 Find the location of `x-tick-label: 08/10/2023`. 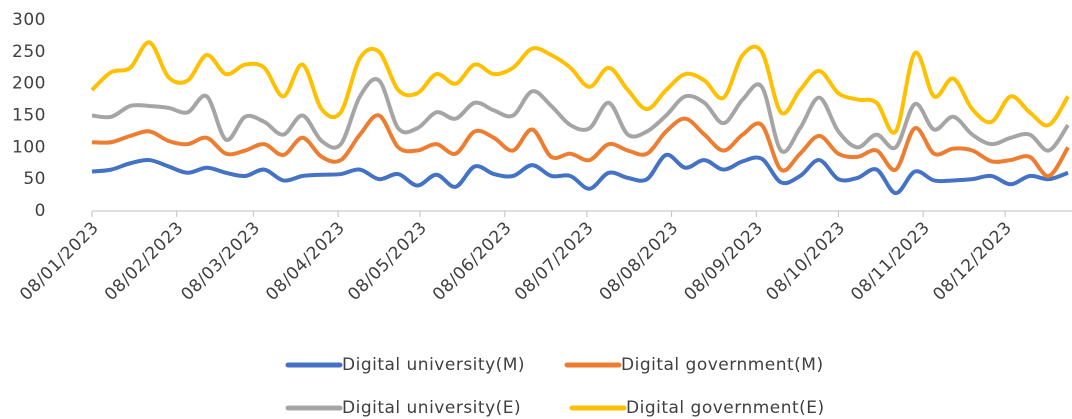

x-tick-label: 08/10/2023 is located at coordinates (805, 261).